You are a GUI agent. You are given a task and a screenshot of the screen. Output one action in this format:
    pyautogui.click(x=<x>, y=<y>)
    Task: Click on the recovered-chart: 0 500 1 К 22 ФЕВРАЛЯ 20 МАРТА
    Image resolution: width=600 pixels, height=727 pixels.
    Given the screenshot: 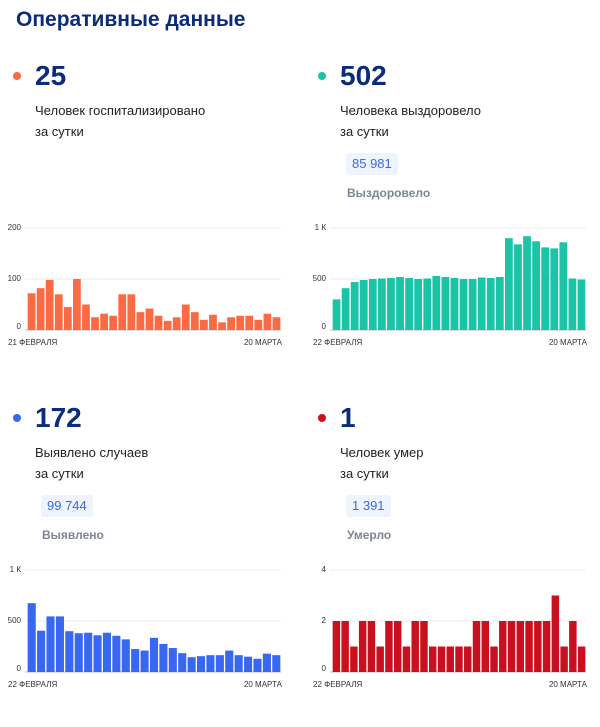 What is the action you would take?
    pyautogui.click(x=450, y=285)
    